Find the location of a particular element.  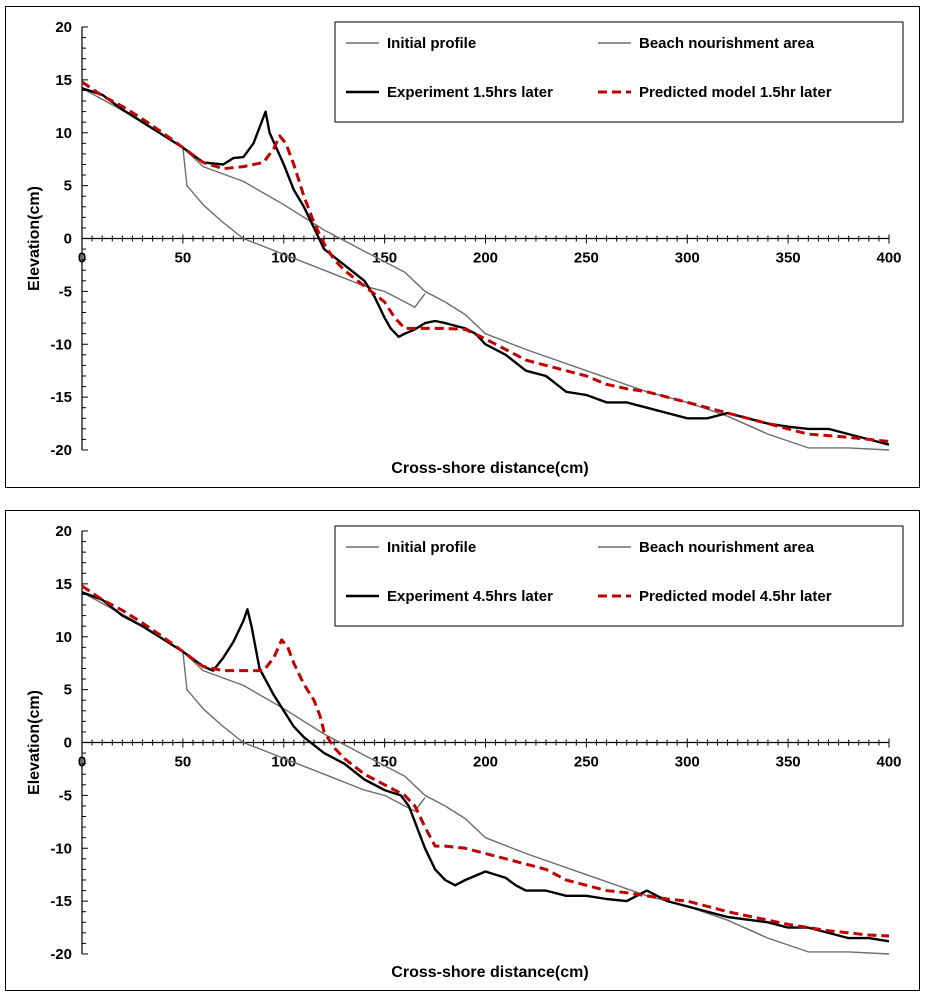

legend-label: Experiment 1.5hrs later is located at coordinates (470, 92).